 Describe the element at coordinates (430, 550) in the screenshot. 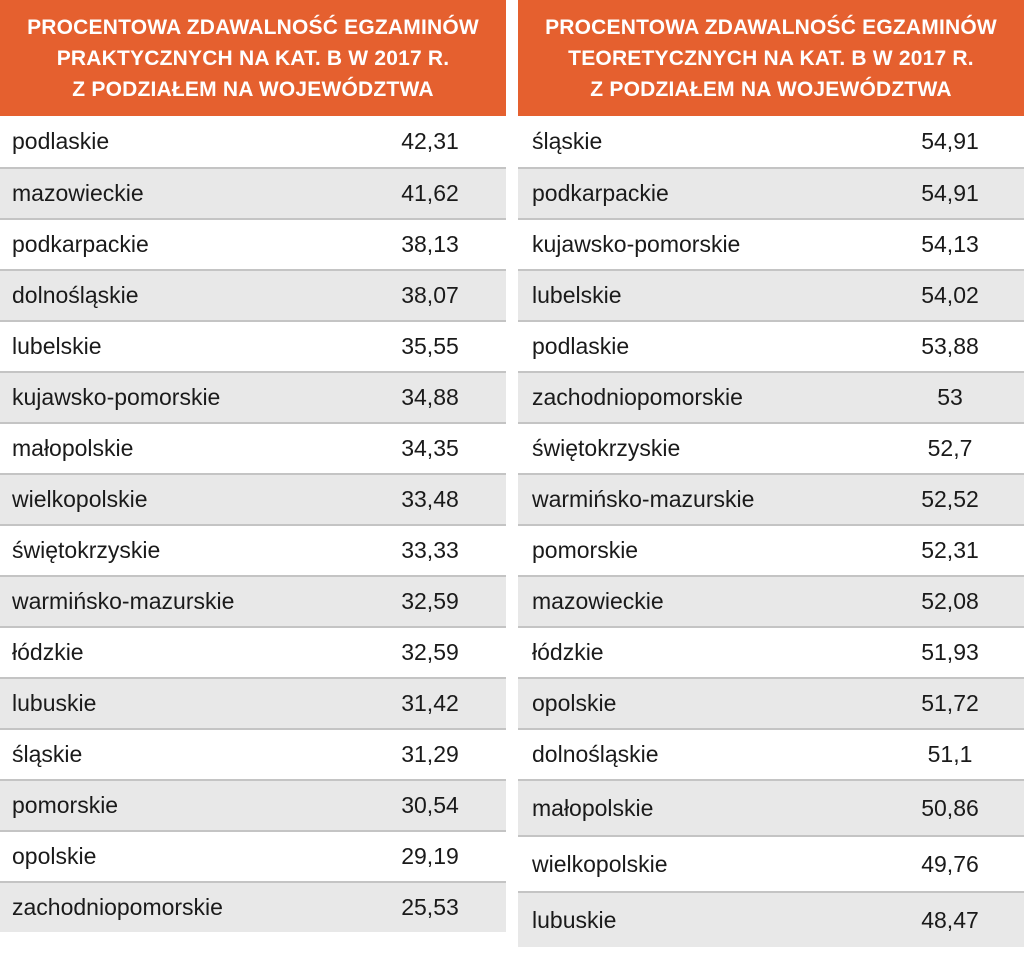

I see `pass-rate-value: 33,33` at that location.